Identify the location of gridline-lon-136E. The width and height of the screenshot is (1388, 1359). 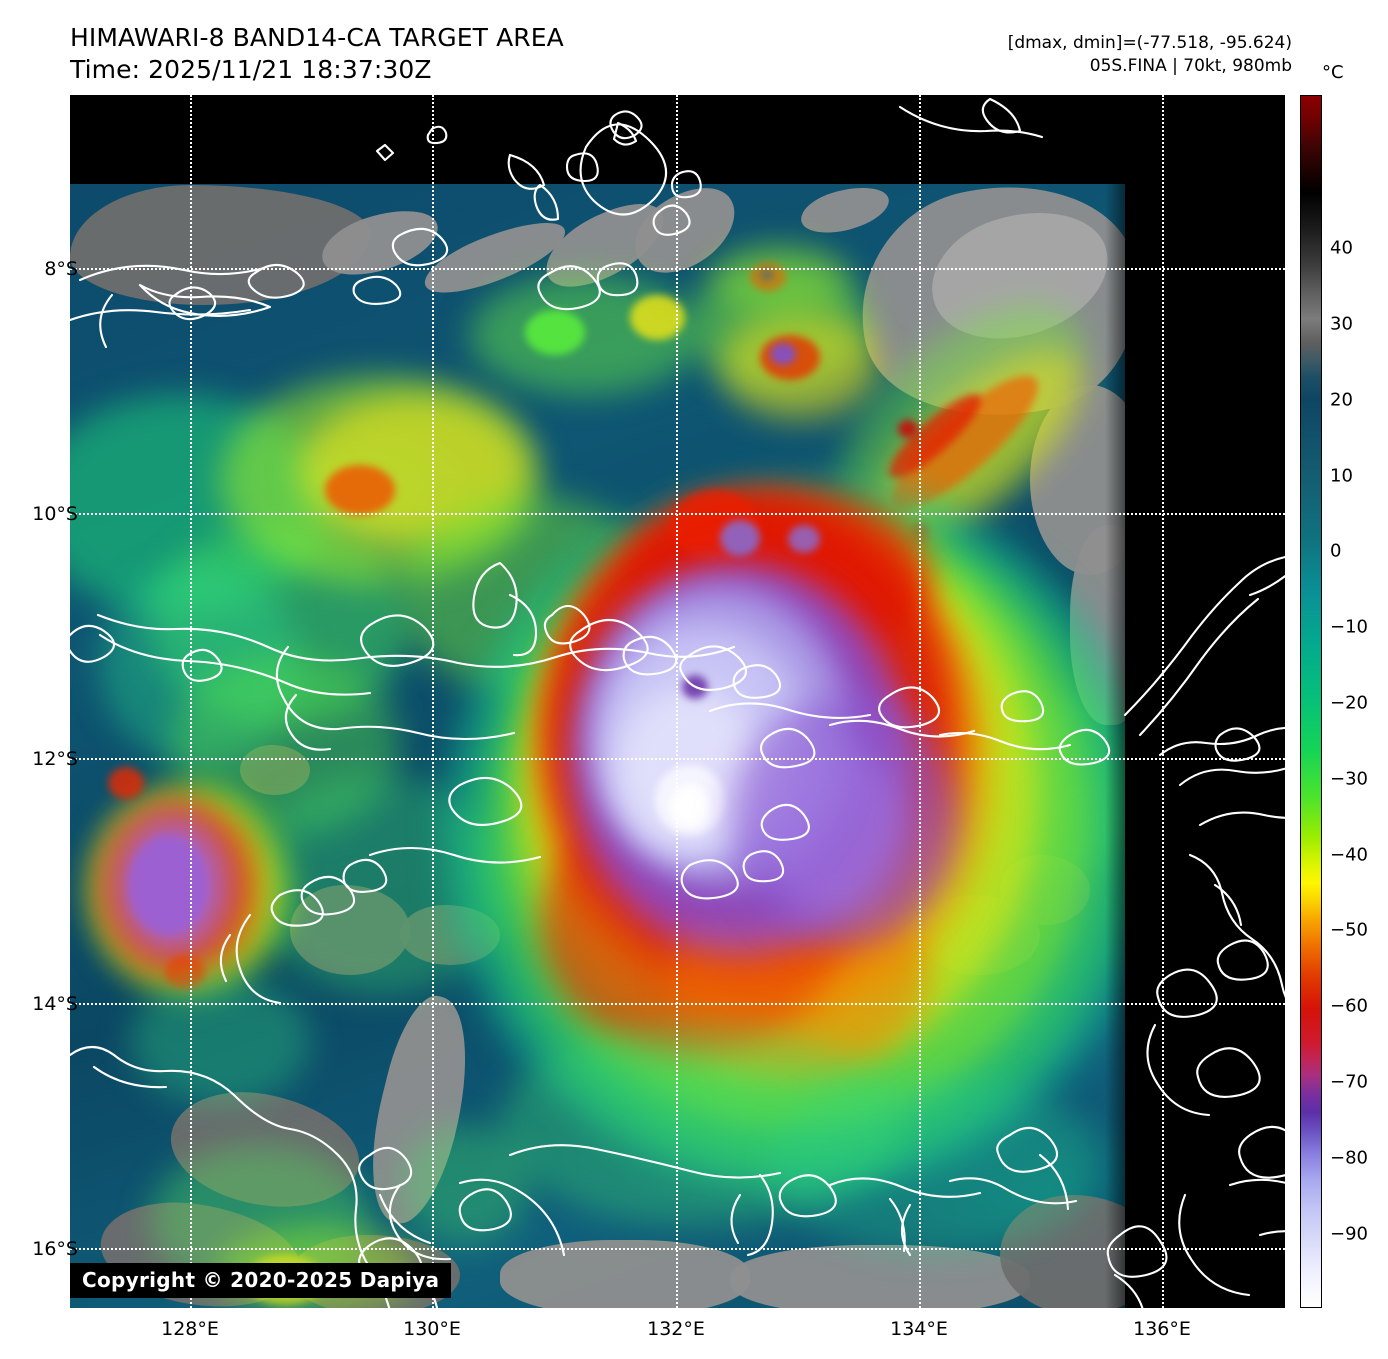
(1163, 701).